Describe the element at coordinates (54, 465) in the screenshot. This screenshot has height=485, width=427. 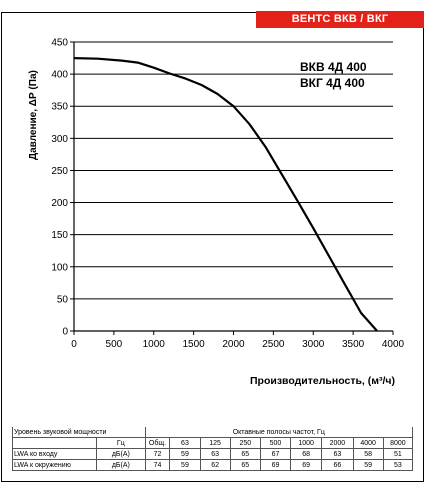
I see `noise-row-label: LWA к окружению` at that location.